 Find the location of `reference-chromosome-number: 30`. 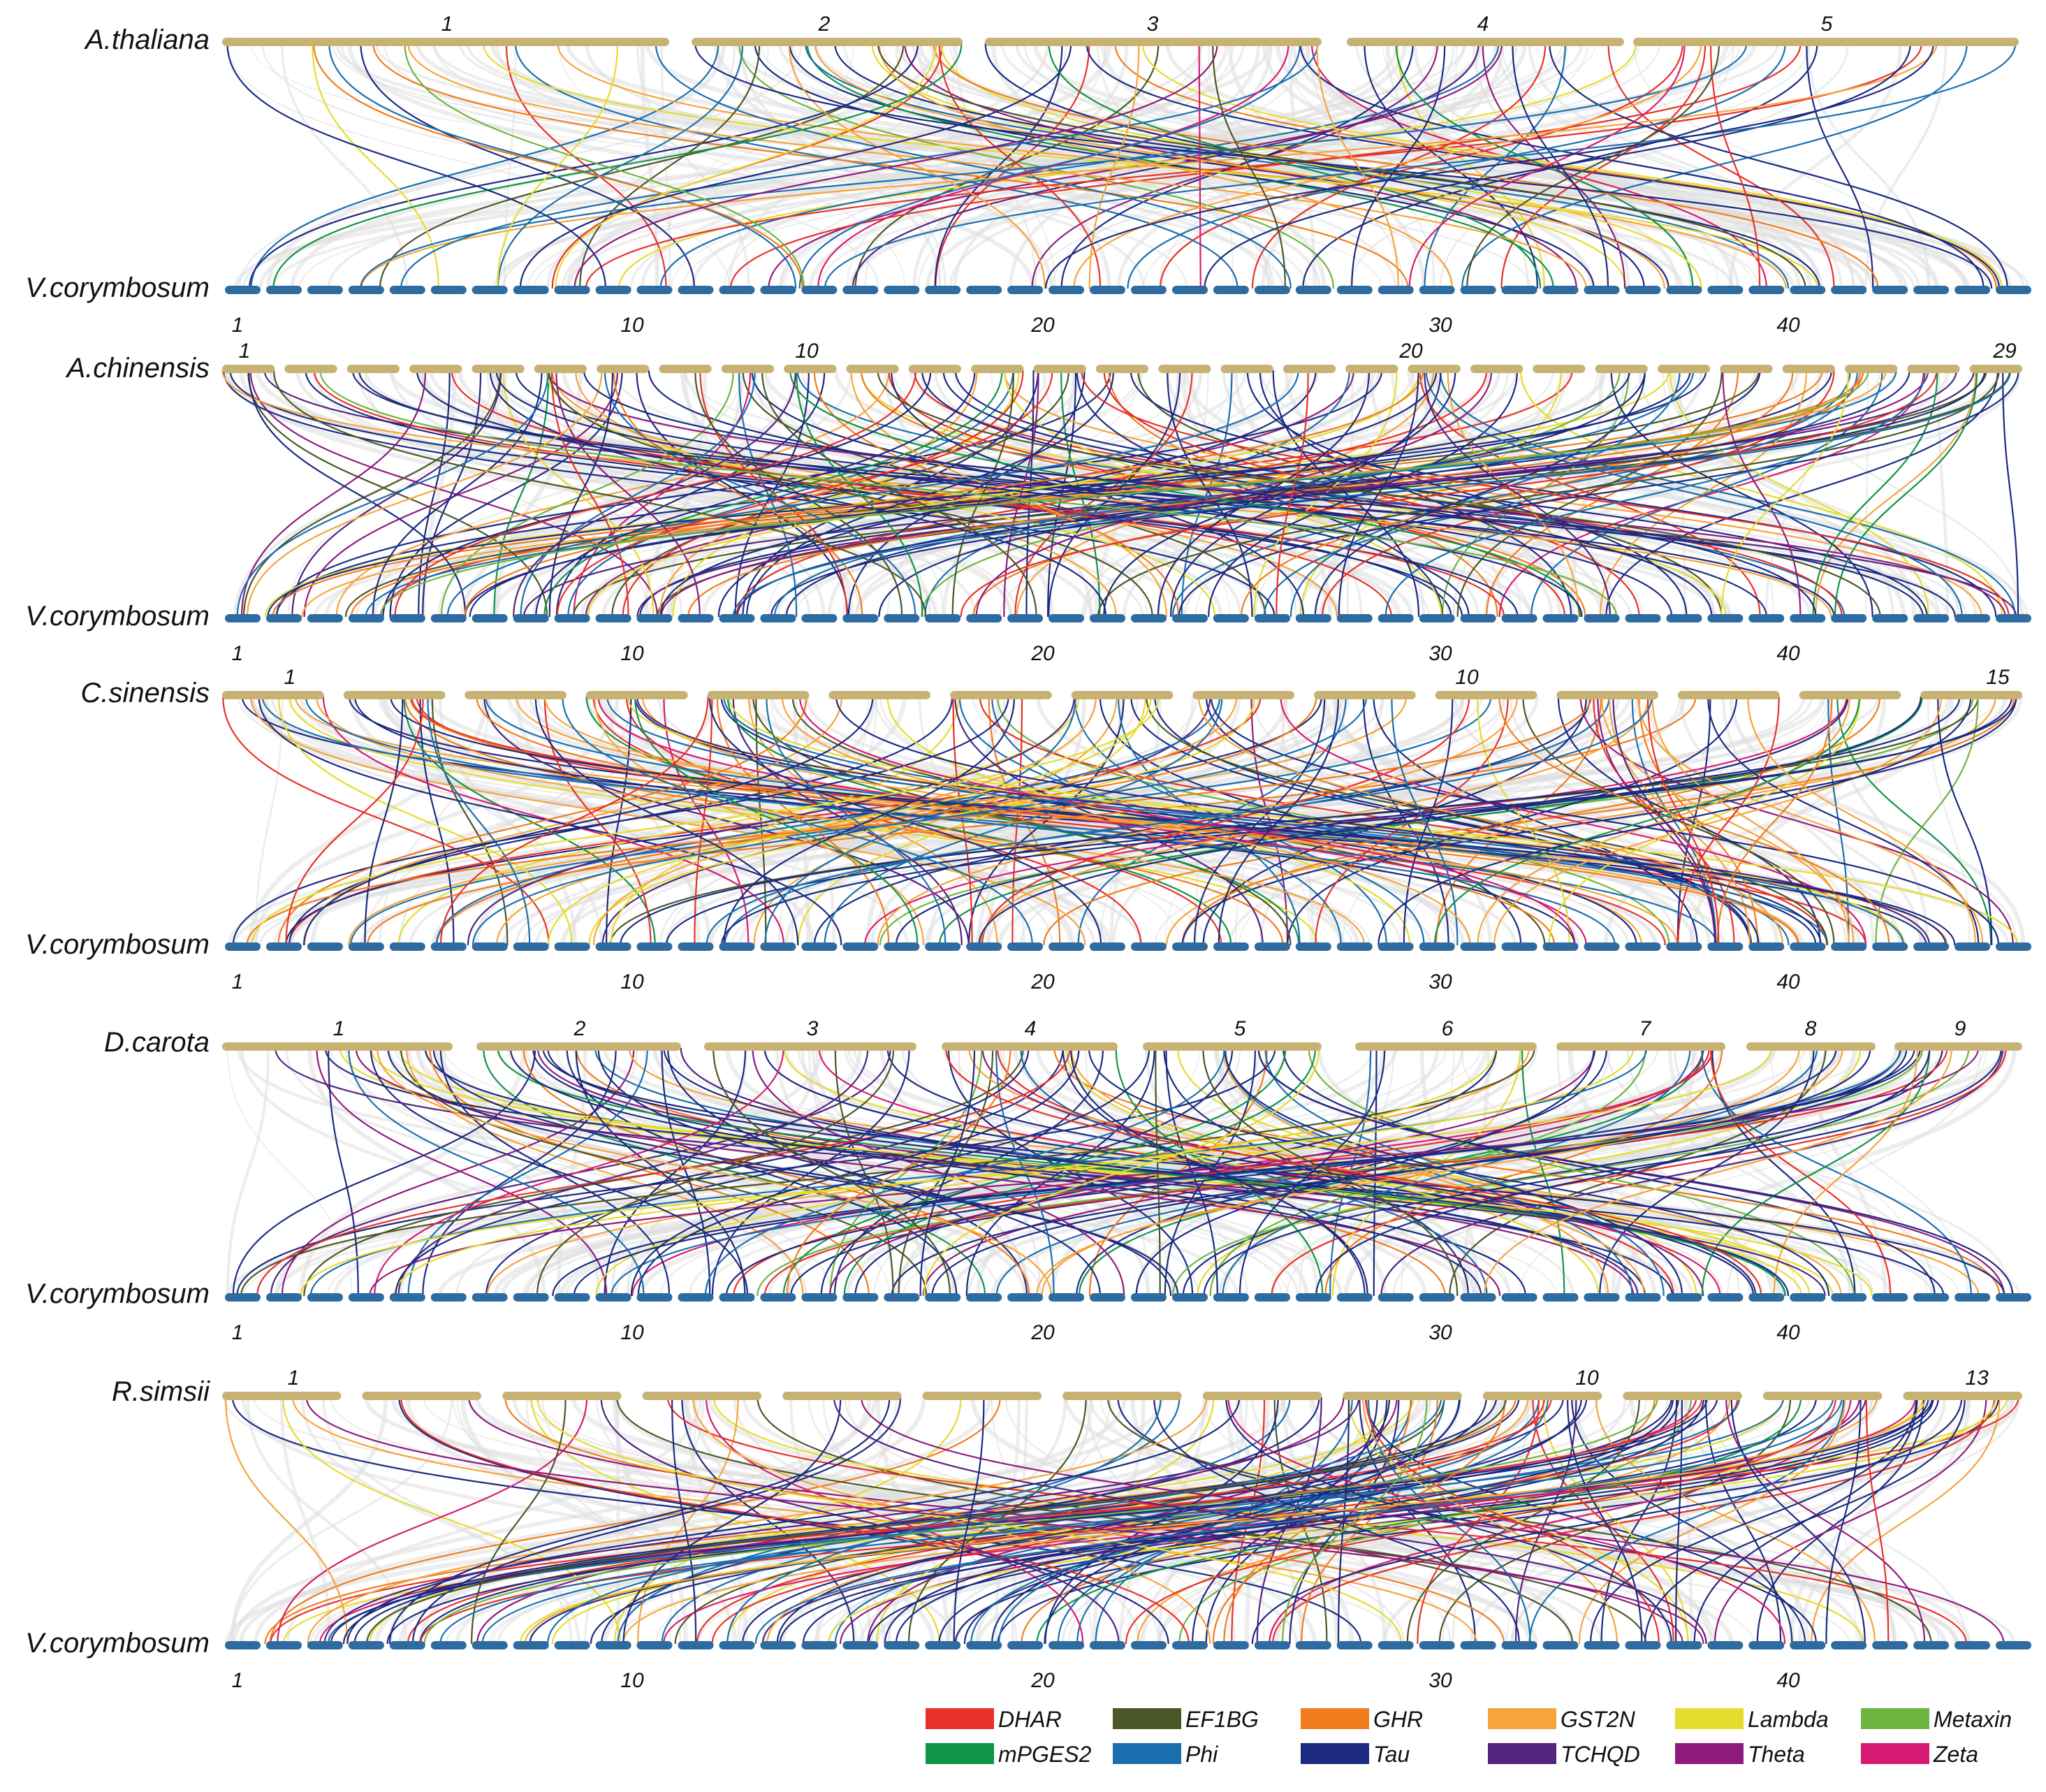

reference-chromosome-number: 30 is located at coordinates (1440, 1333).